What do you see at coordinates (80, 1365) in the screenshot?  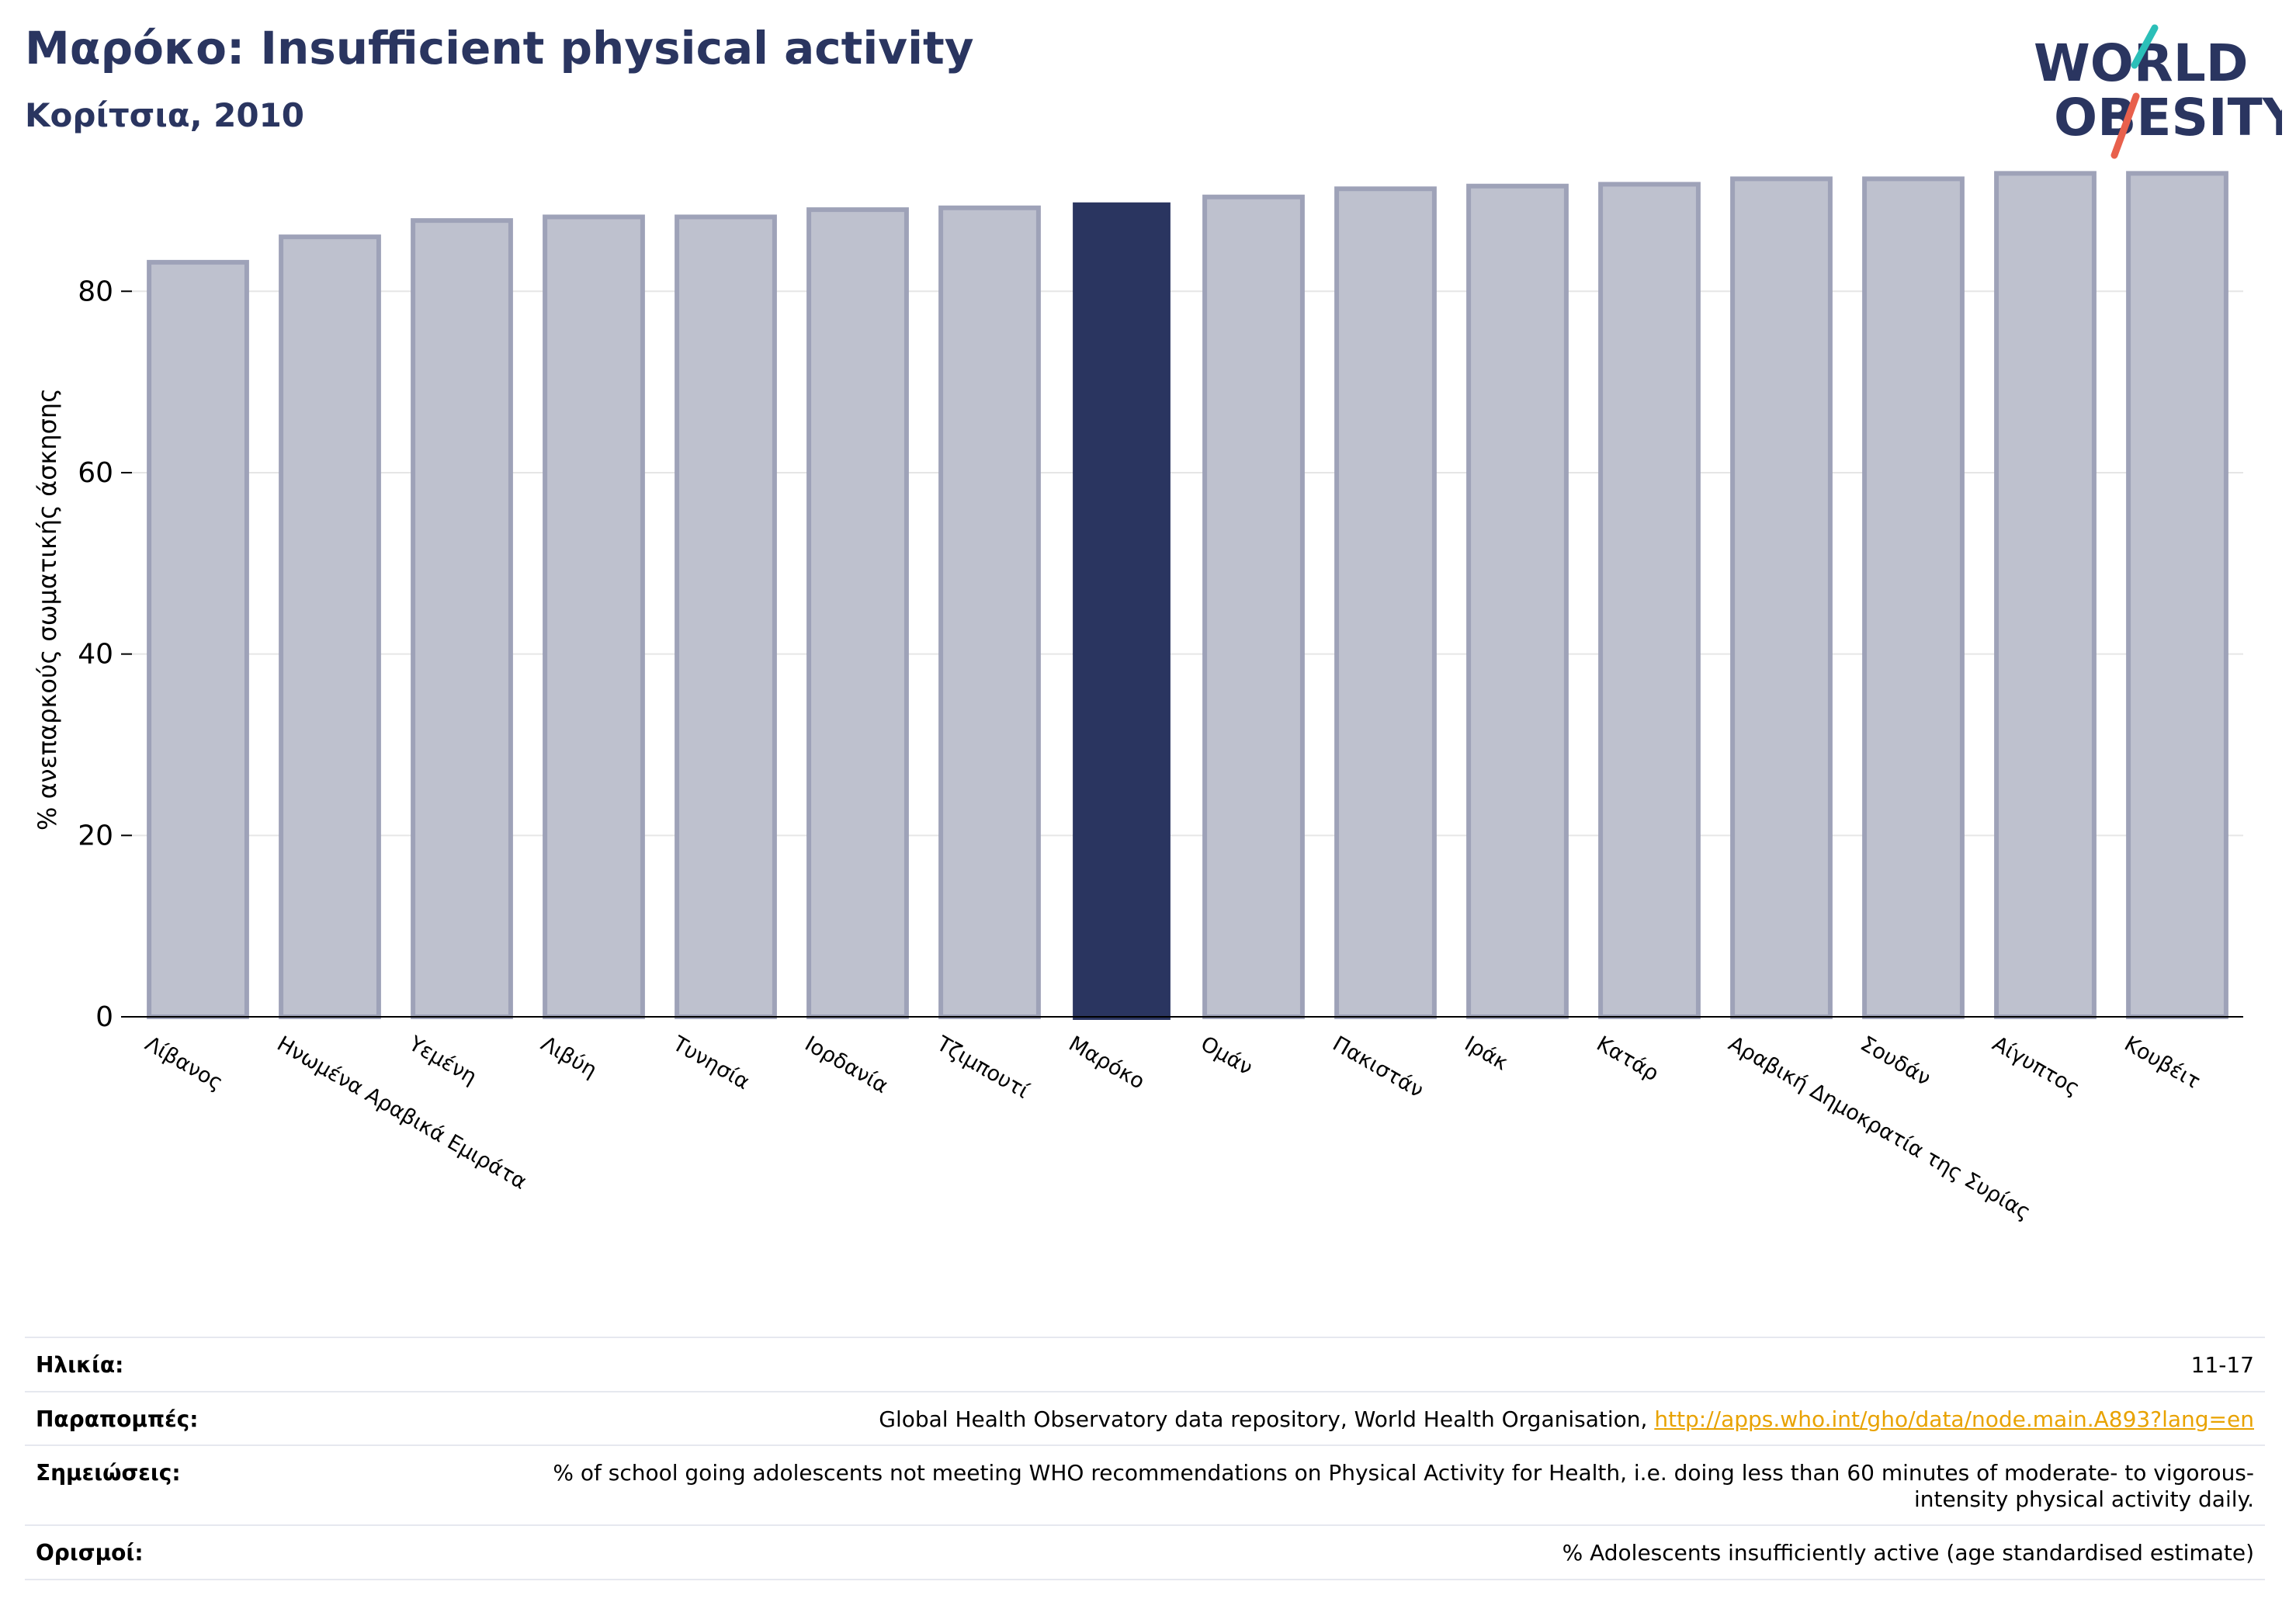 I see `info-label-age: Ηλικία:` at bounding box center [80, 1365].